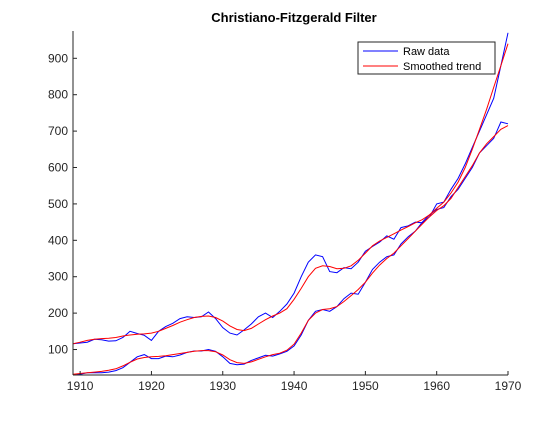 The height and width of the screenshot is (425, 560). What do you see at coordinates (58, 313) in the screenshot?
I see `y-tick-label: 200` at bounding box center [58, 313].